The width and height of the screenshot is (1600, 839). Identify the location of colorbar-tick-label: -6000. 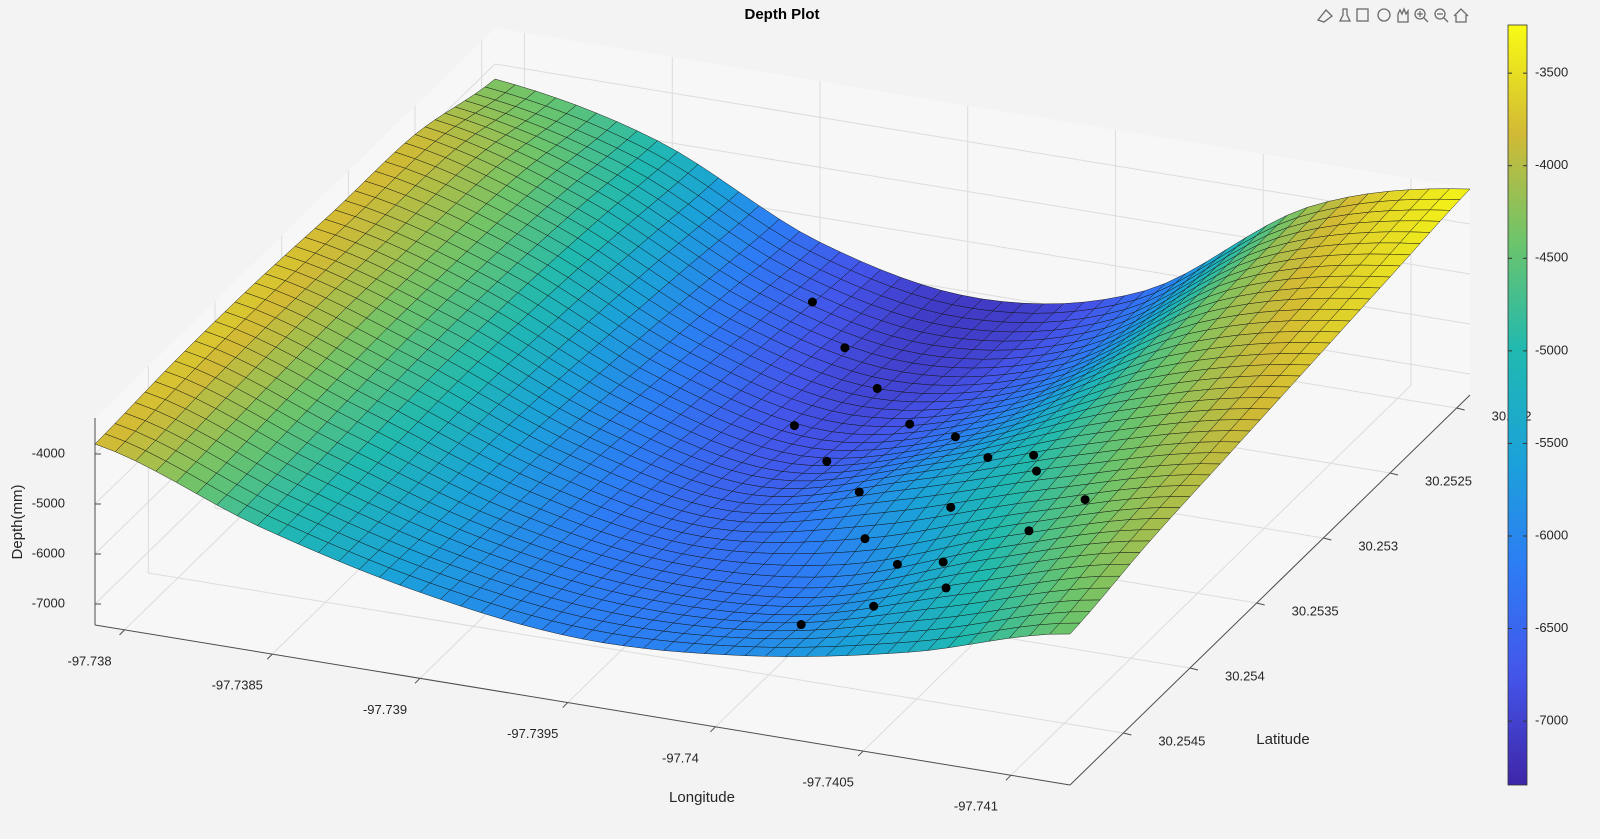
(1551, 534).